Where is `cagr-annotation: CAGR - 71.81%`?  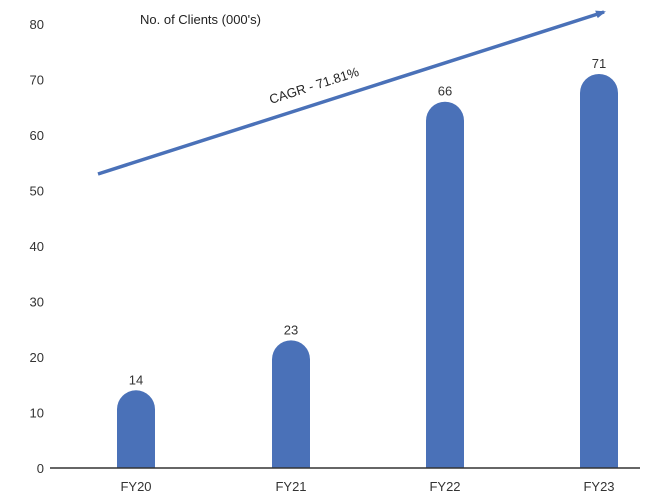
cagr-annotation: CAGR - 71.81% is located at coordinates (314, 85).